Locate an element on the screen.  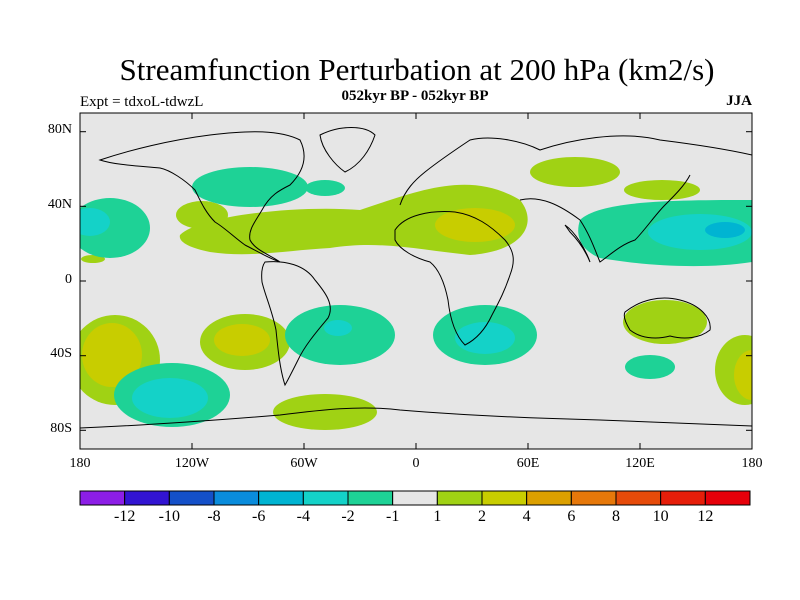
coastline-north-america is located at coordinates (201, 197).